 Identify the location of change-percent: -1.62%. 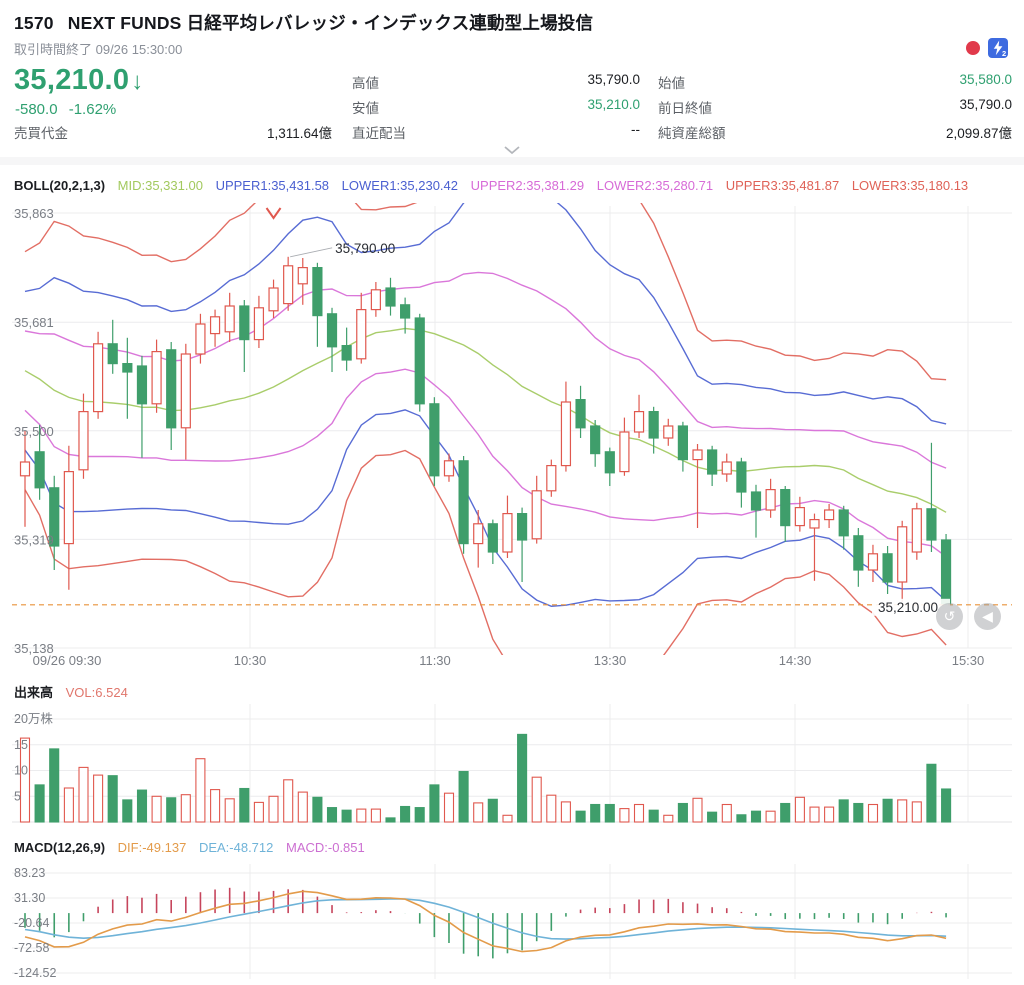
(92, 109).